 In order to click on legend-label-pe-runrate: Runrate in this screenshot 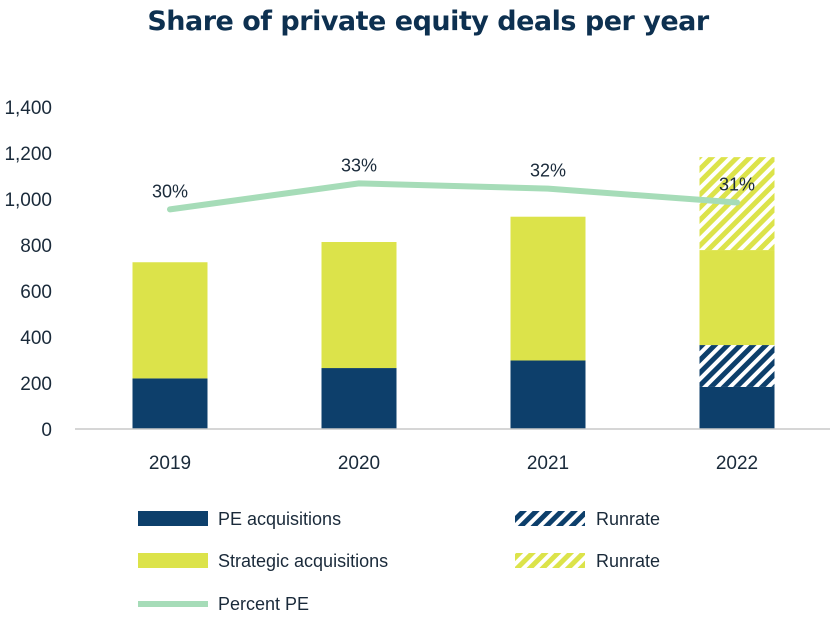, I will do `click(628, 519)`.